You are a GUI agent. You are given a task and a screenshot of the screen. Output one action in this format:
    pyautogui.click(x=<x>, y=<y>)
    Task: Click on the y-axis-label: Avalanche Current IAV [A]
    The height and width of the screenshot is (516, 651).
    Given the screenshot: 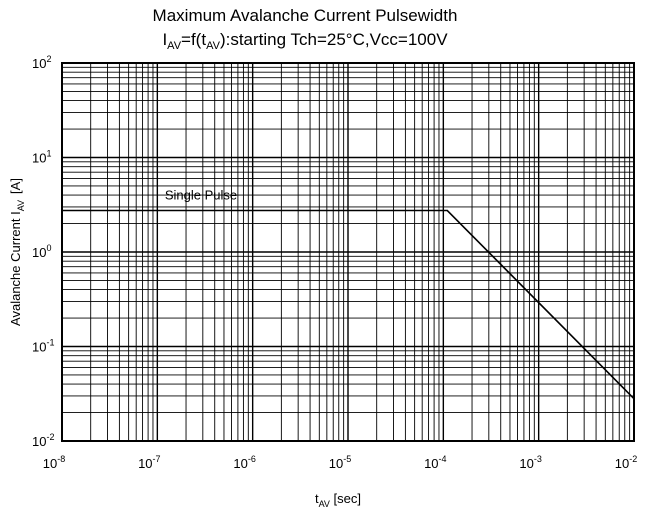 What is the action you would take?
    pyautogui.click(x=17, y=252)
    